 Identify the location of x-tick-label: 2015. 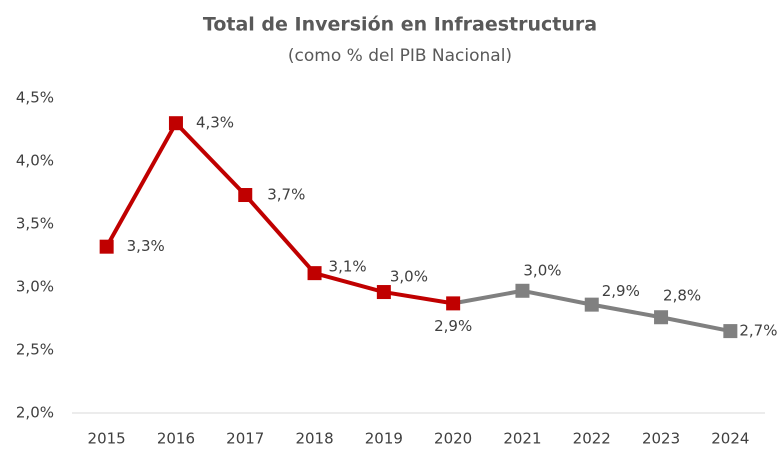
(107, 439).